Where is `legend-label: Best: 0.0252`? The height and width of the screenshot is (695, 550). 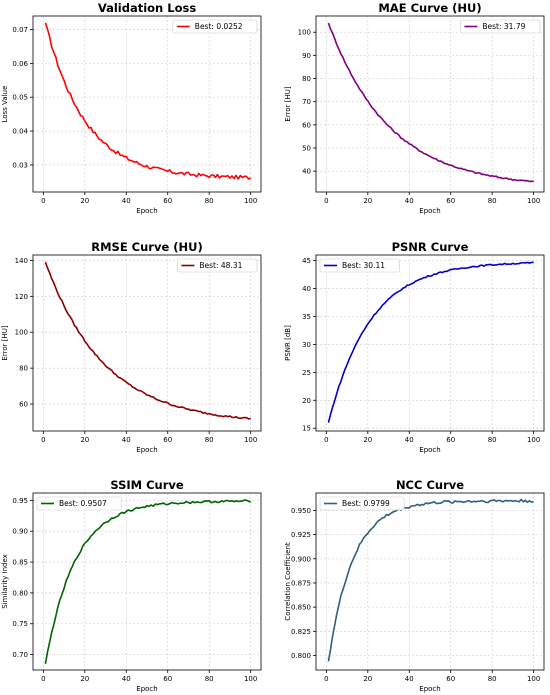
legend-label: Best: 0.0252 is located at coordinates (219, 26).